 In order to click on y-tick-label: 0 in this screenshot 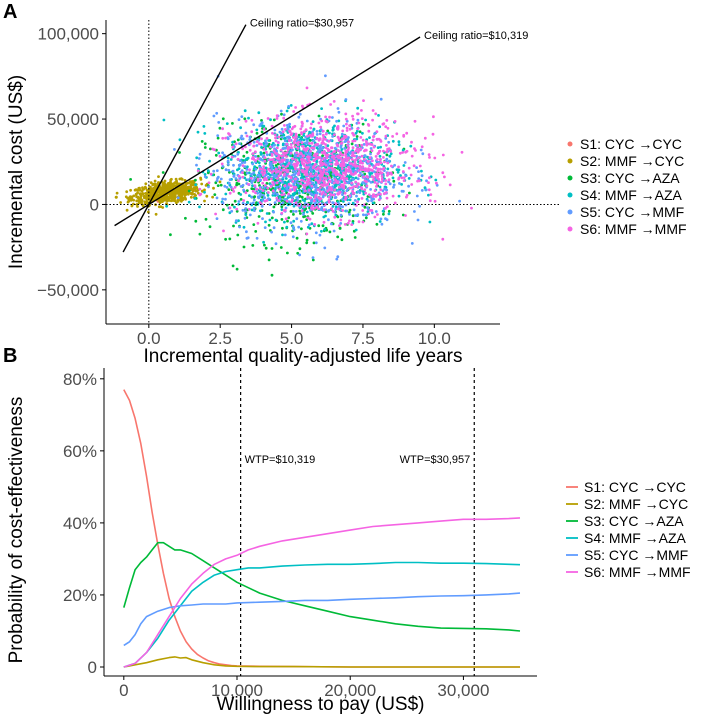, I will do `click(94, 204)`.